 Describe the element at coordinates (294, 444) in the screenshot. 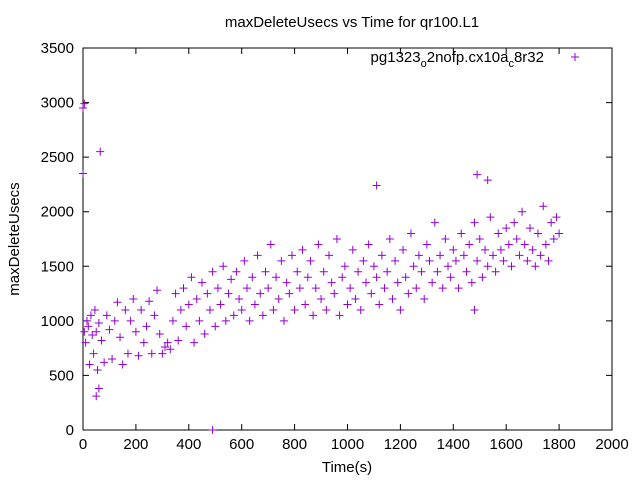

I see `x-tick-label: 800` at that location.